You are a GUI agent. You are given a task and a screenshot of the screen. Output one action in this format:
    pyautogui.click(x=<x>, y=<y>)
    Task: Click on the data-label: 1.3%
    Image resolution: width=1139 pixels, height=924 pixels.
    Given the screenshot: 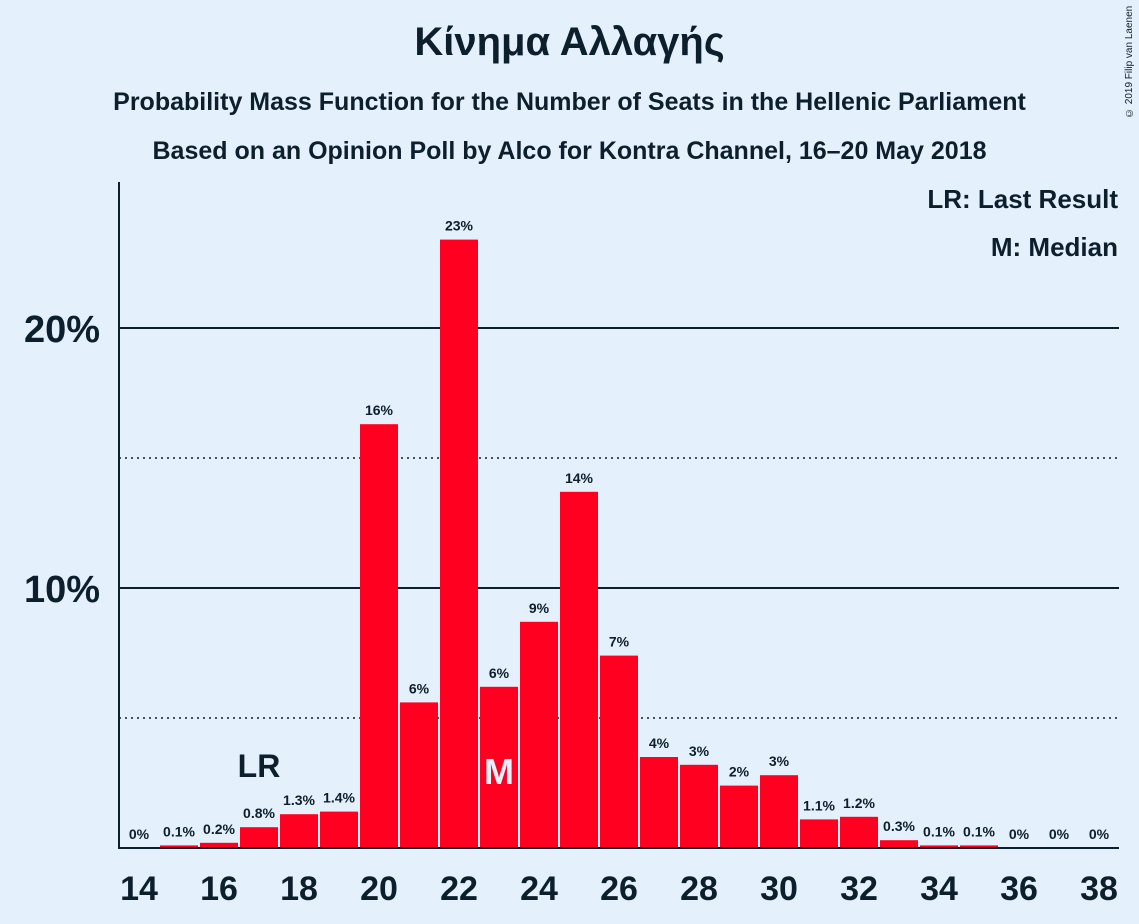 What is the action you would take?
    pyautogui.click(x=299, y=800)
    